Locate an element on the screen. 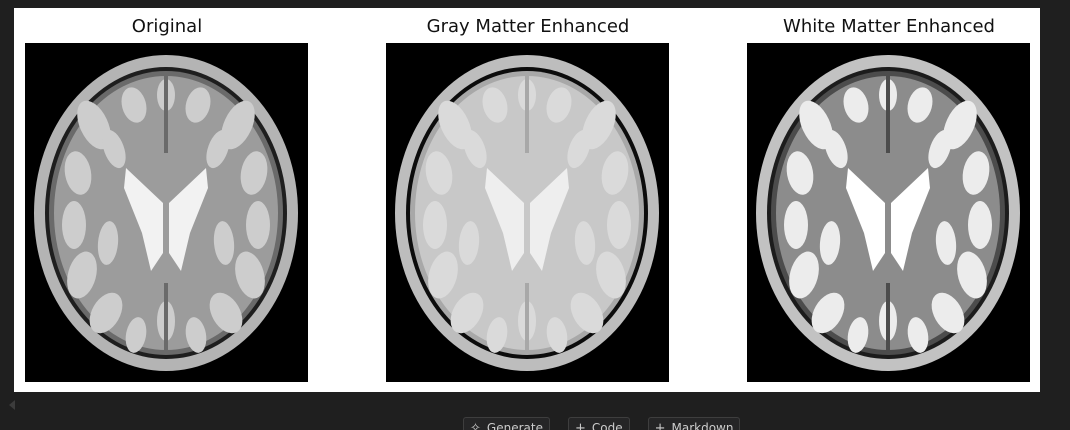  sparkle-icon: ✧ is located at coordinates (475, 425).